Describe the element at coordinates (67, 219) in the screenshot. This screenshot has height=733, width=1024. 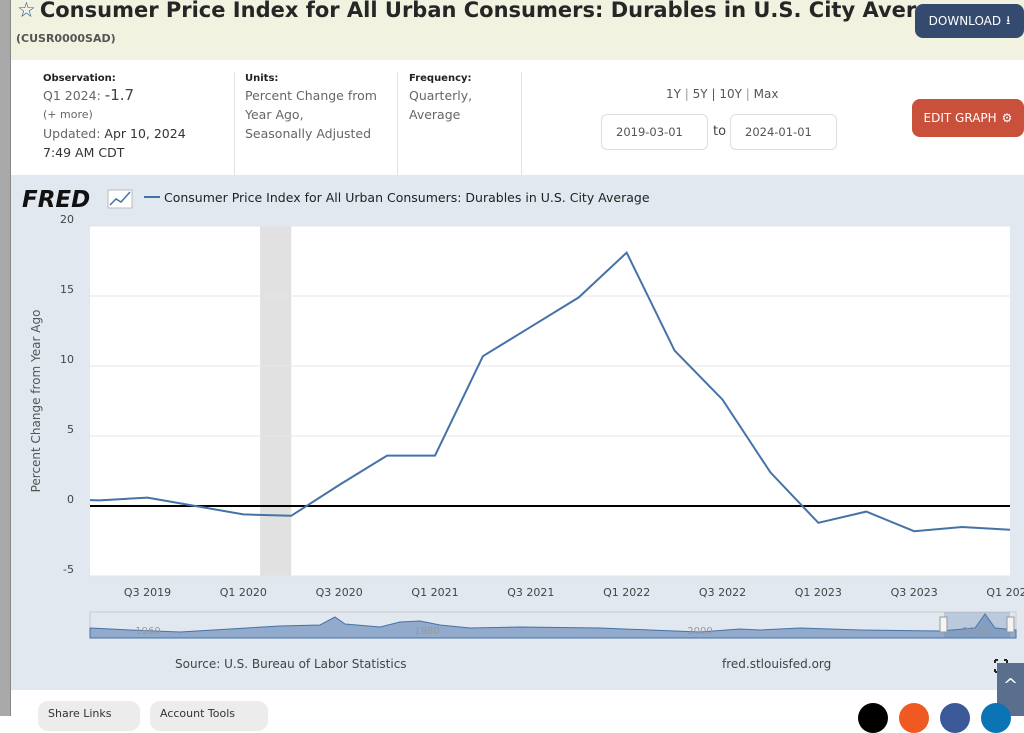
I see `y-tick-label: 20` at that location.